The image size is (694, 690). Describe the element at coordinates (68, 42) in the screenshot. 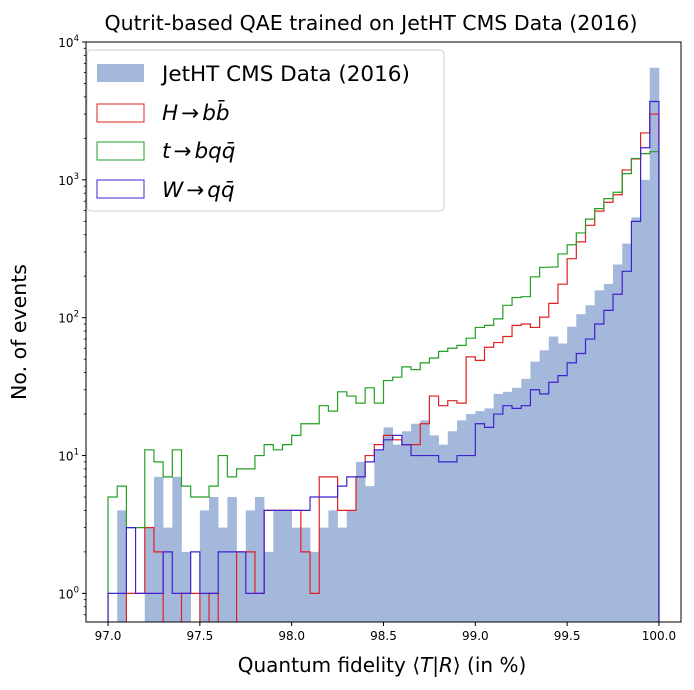

I see `y-tick-label: 10⁴` at that location.